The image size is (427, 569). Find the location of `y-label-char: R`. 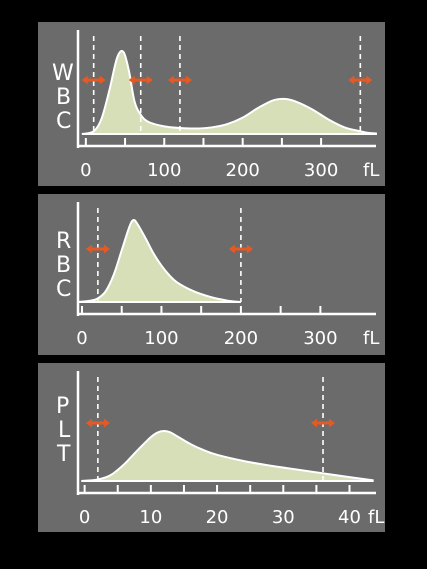

y-label-char: R is located at coordinates (63, 241).